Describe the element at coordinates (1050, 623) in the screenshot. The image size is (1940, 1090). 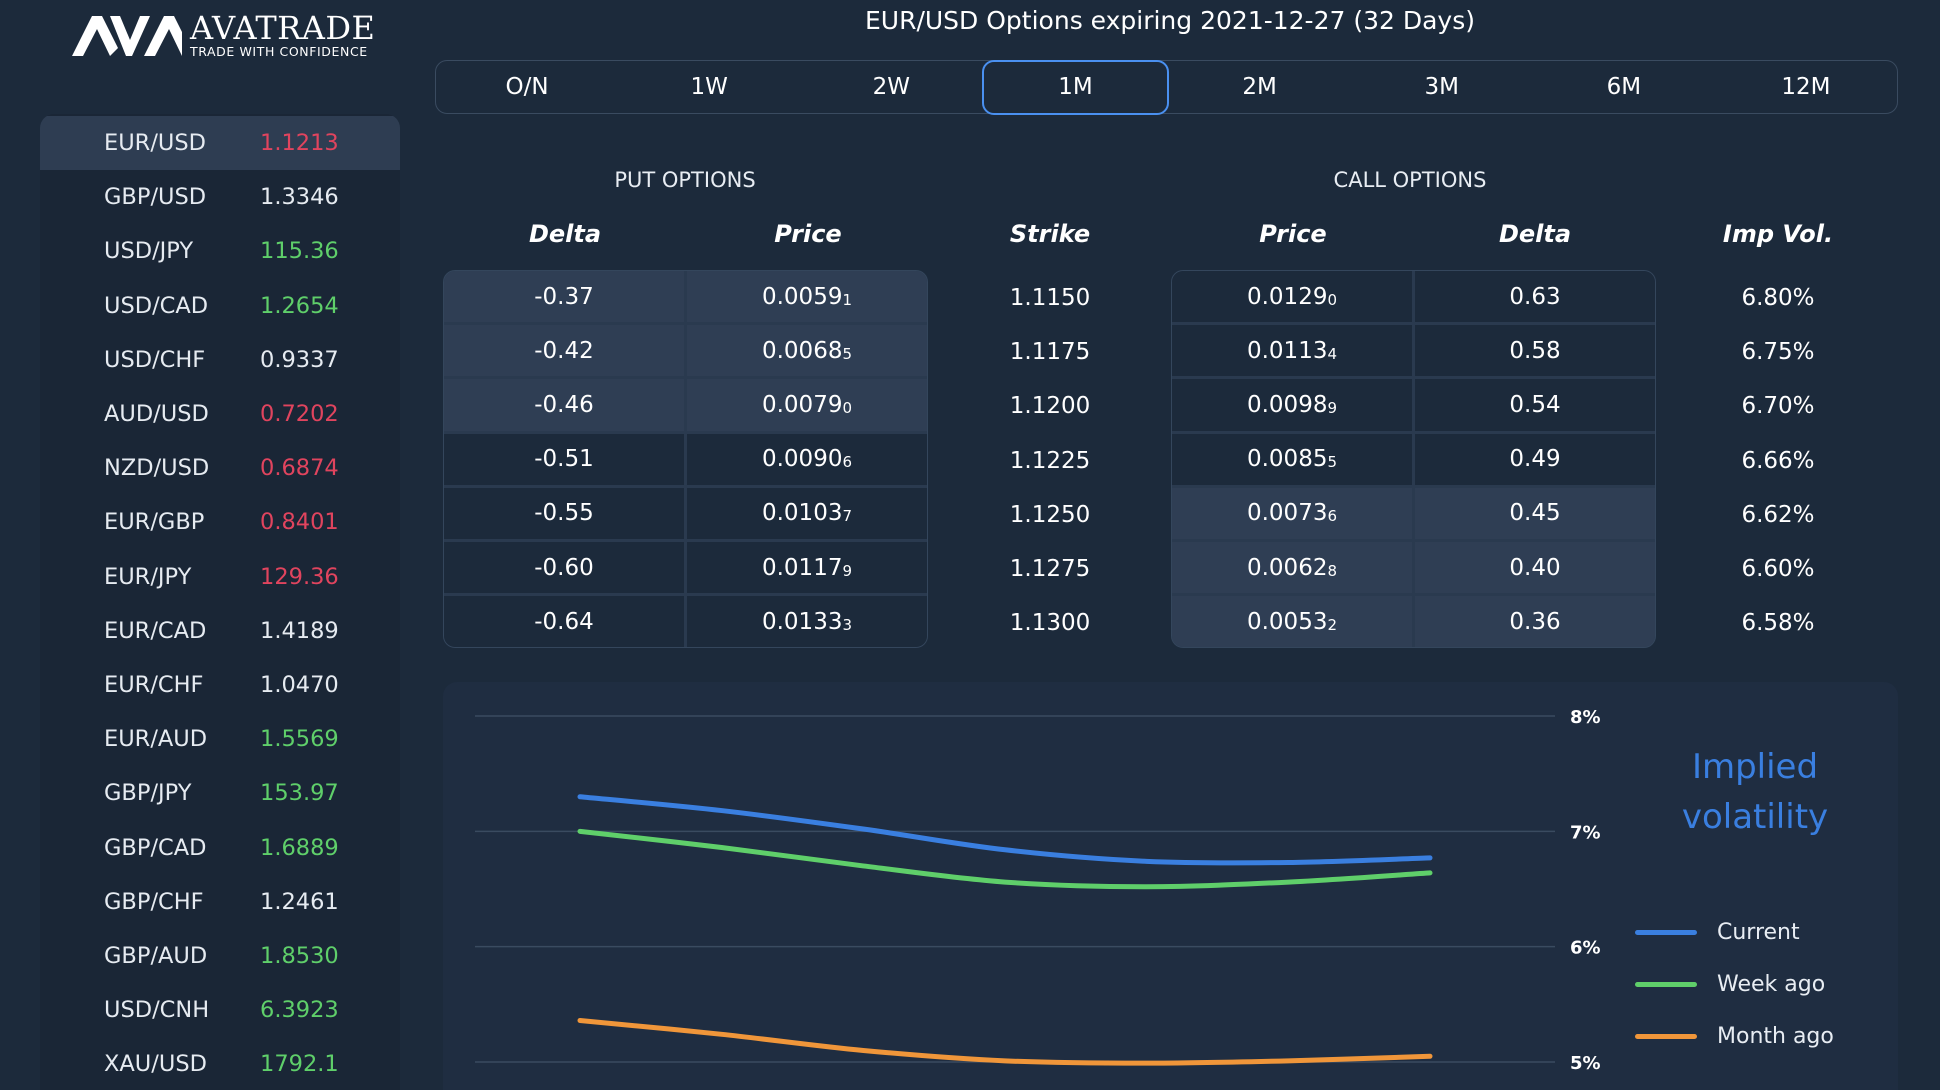
I see `strike-cell: 1.1300` at that location.